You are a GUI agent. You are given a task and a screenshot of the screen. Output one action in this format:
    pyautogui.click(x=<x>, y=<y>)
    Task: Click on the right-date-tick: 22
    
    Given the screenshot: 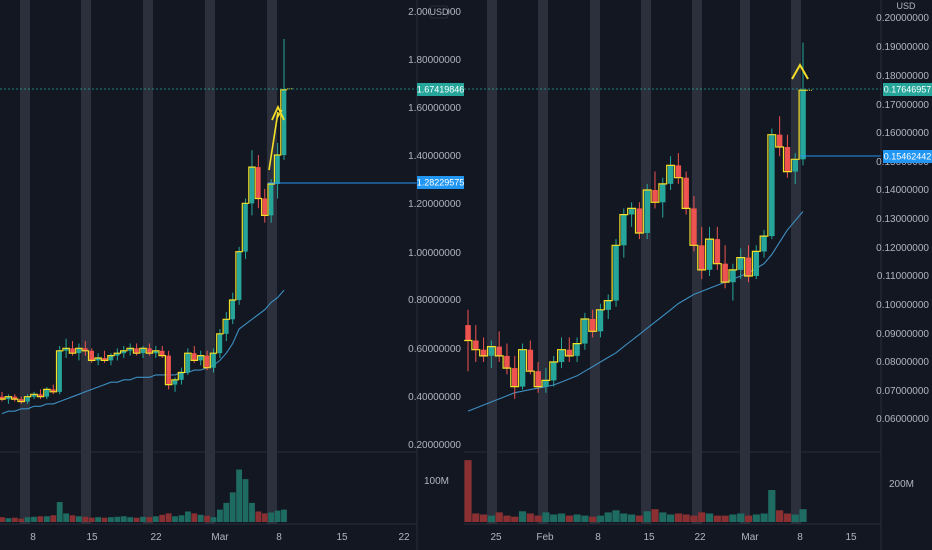 What is the action you would take?
    pyautogui.click(x=700, y=537)
    